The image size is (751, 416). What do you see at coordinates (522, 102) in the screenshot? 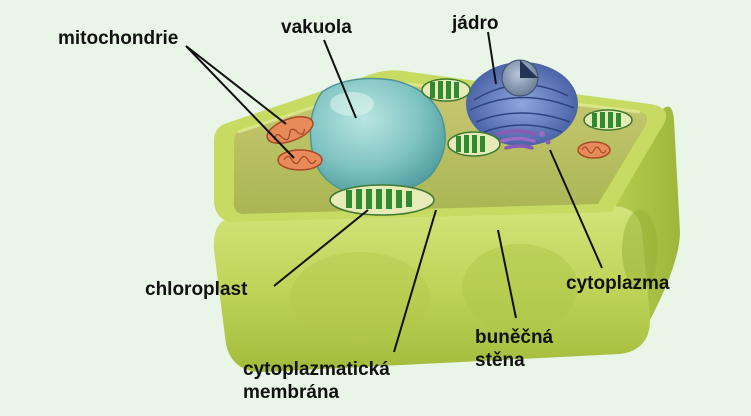
I see `nucleus` at bounding box center [522, 102].